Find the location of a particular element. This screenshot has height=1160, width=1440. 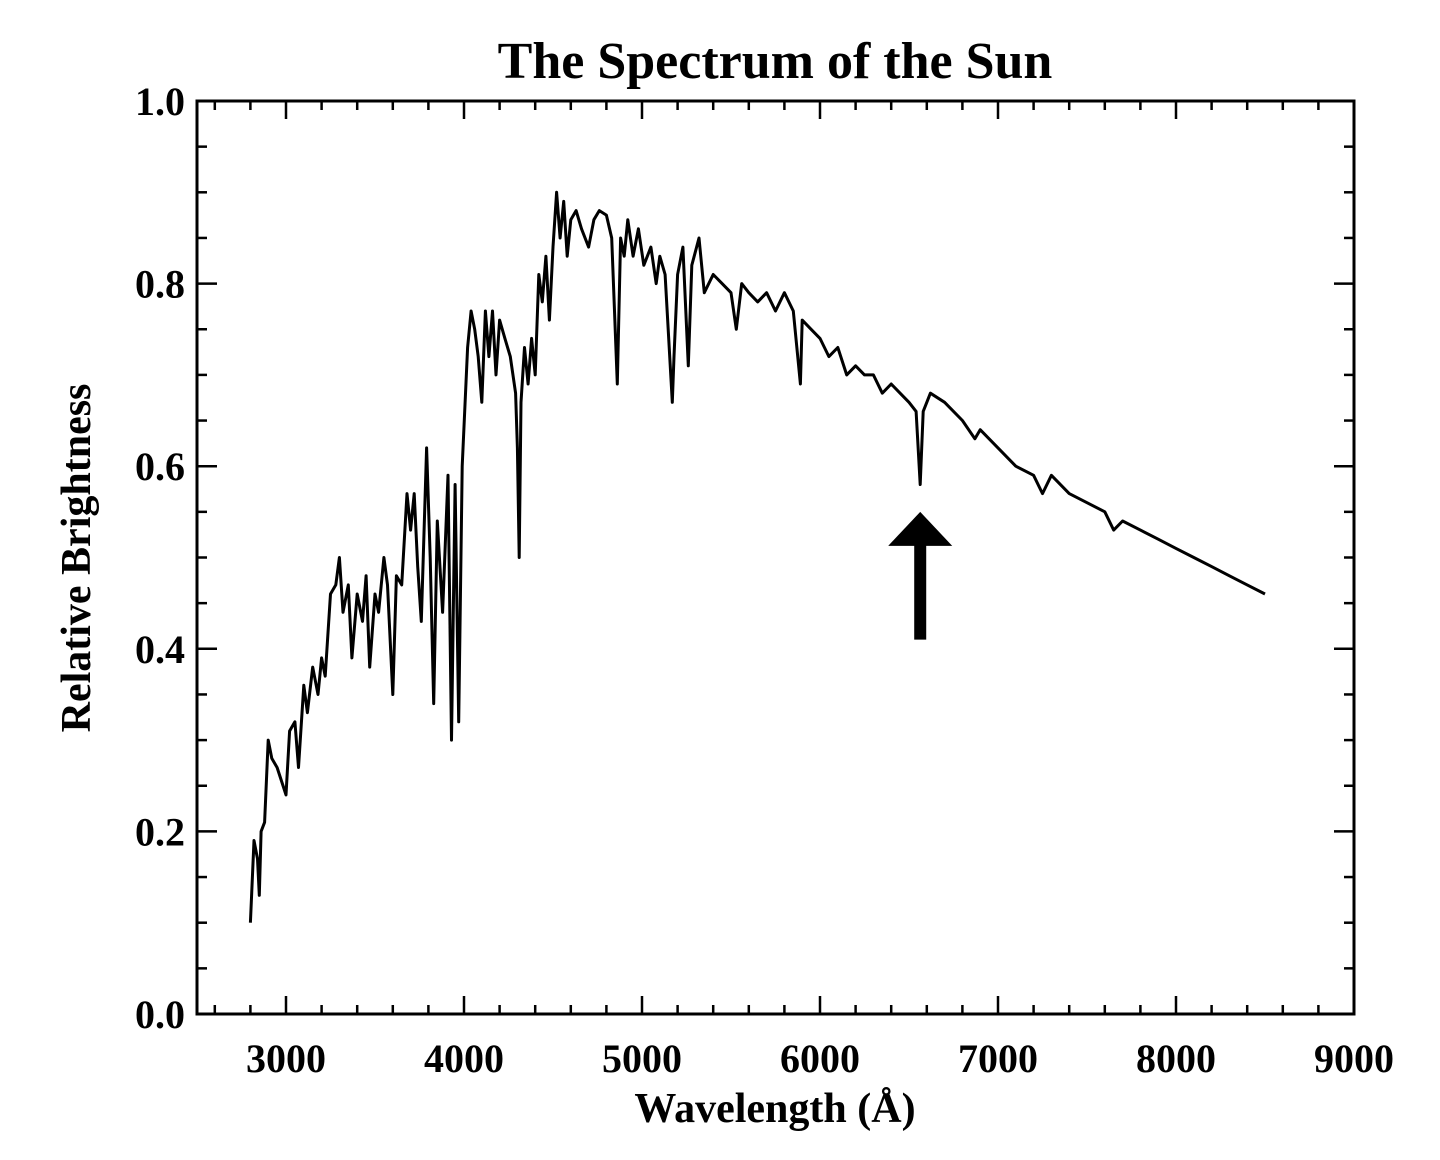

x-axis-label: Wavelength (Å) is located at coordinates (774, 1109).